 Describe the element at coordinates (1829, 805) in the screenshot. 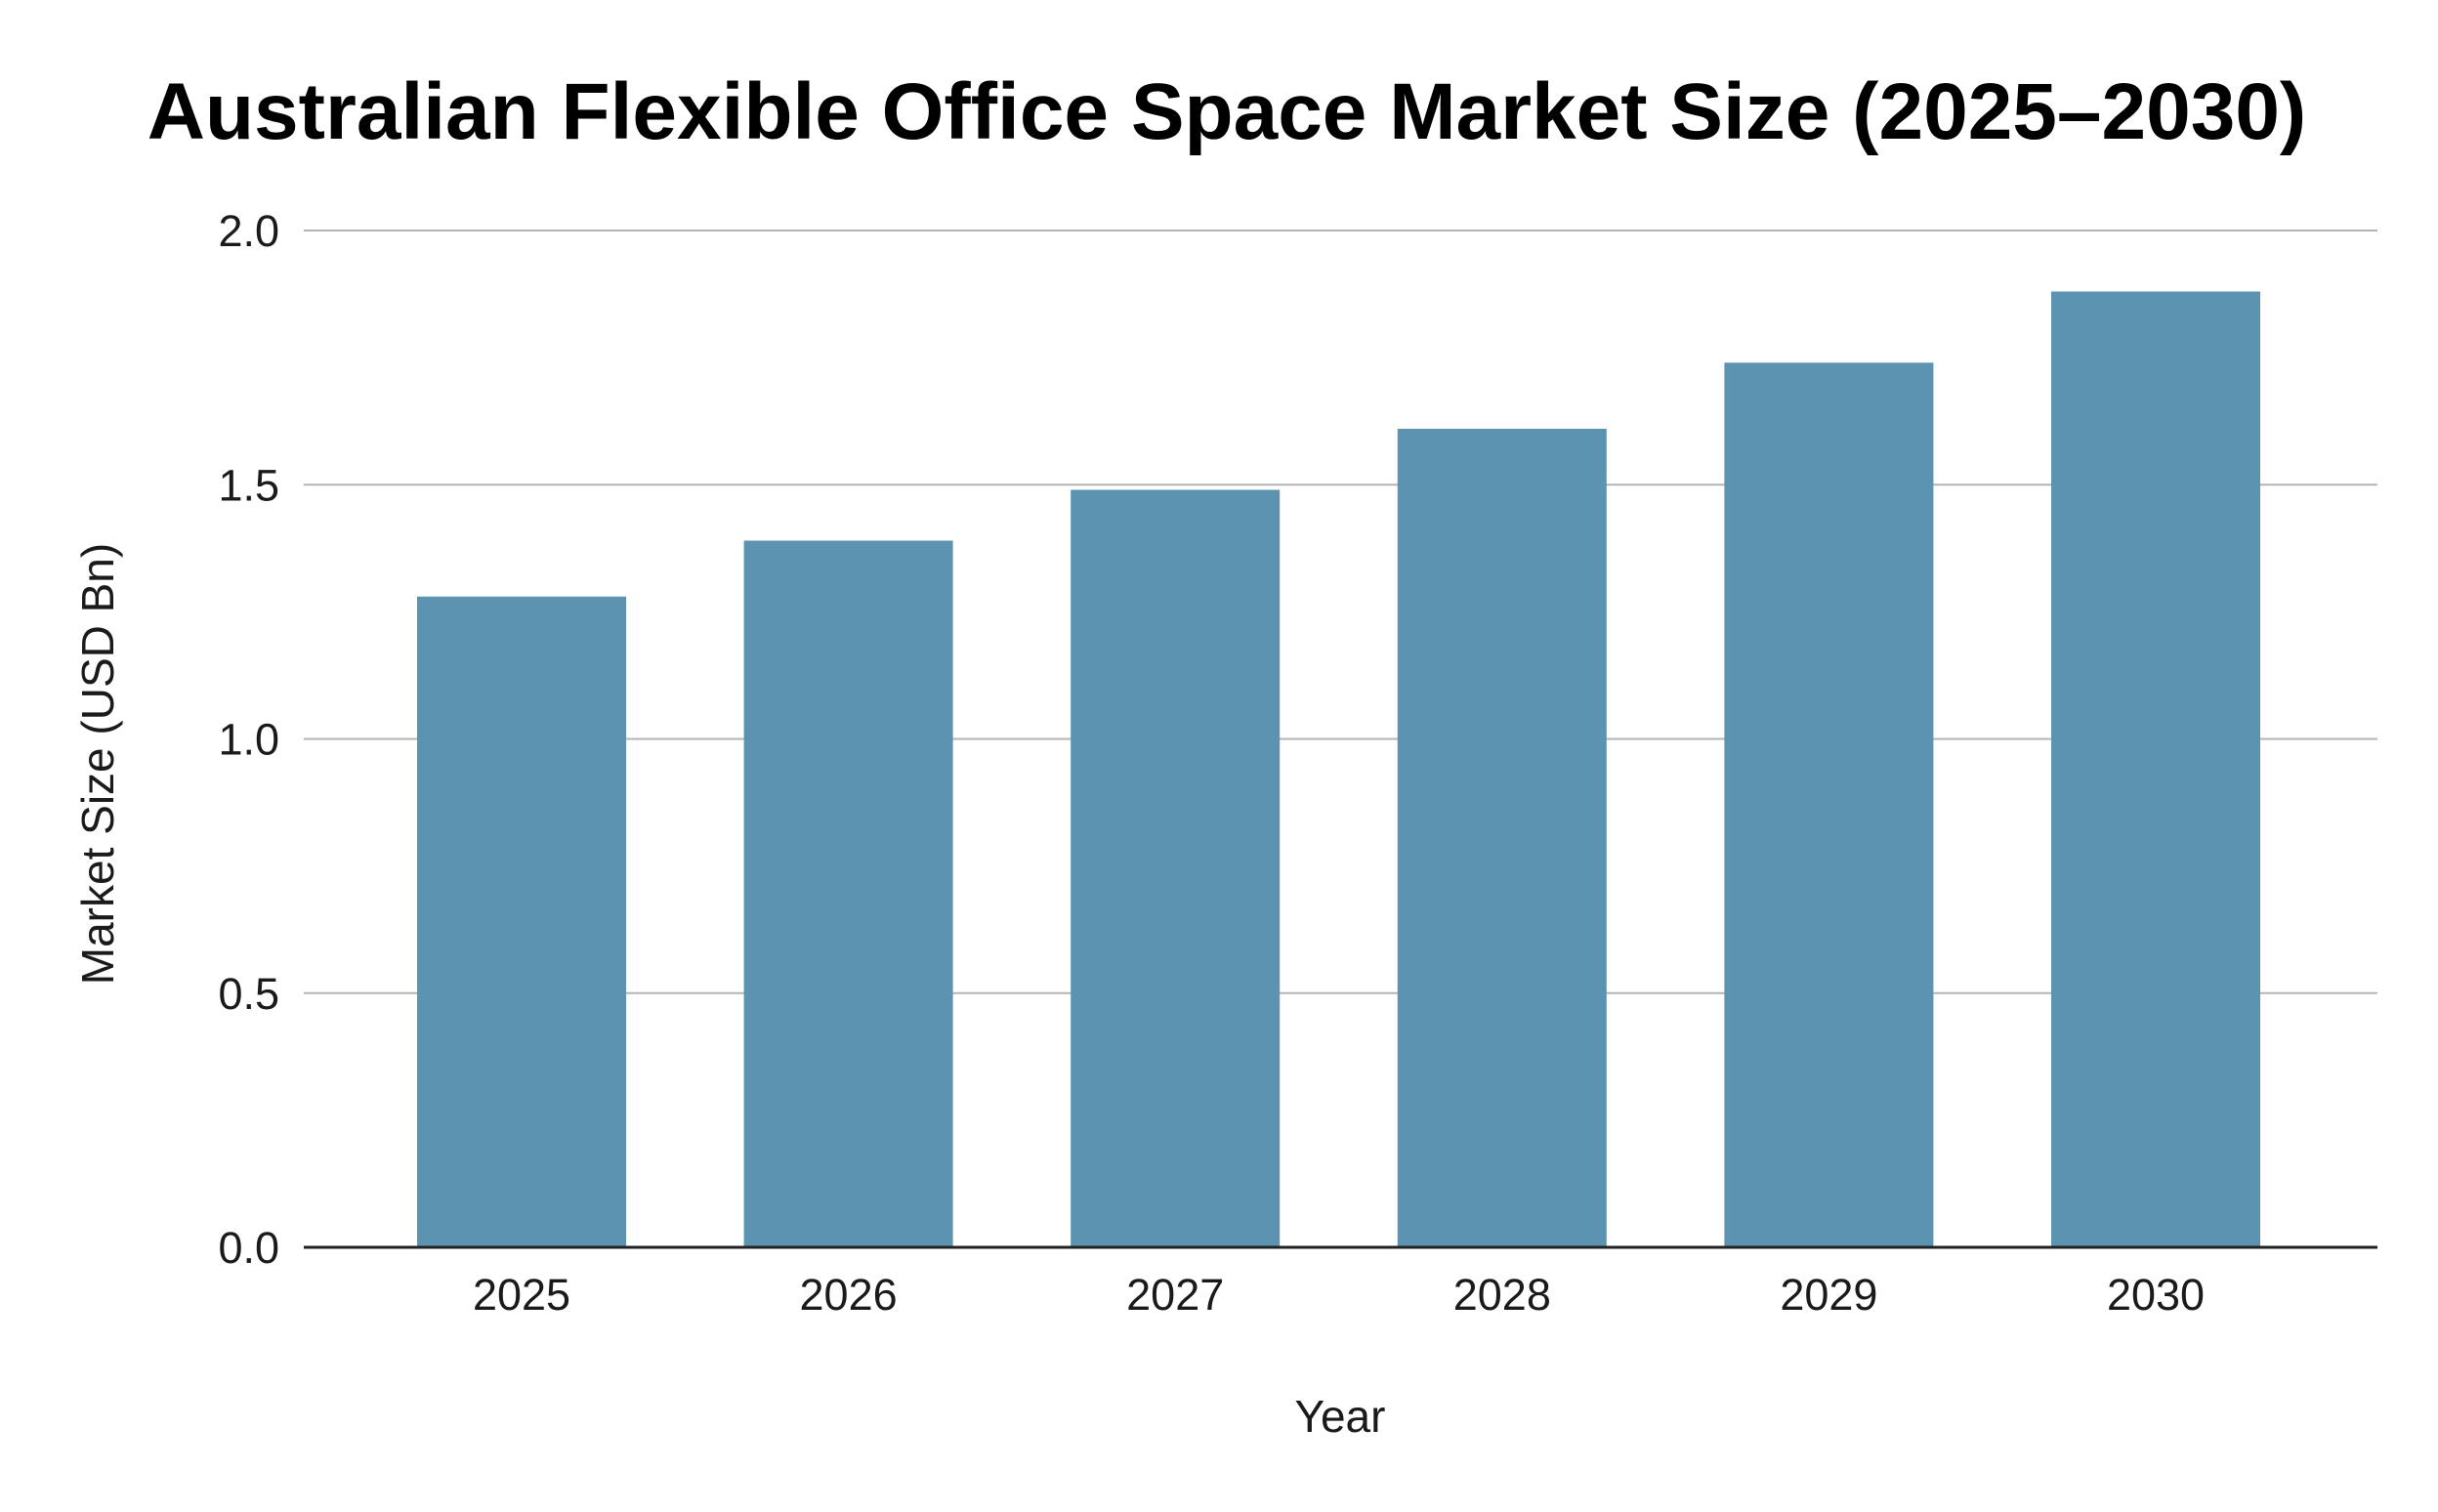

I see `bar-2029` at that location.